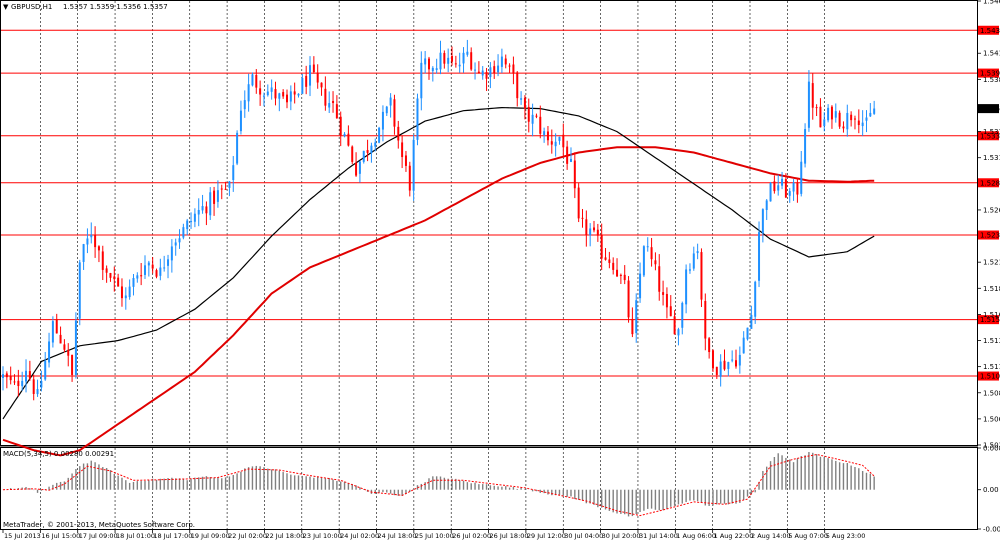  Describe the element at coordinates (60, 536) in the screenshot. I see `time-tick-label: 16 Jul 15:00` at that location.